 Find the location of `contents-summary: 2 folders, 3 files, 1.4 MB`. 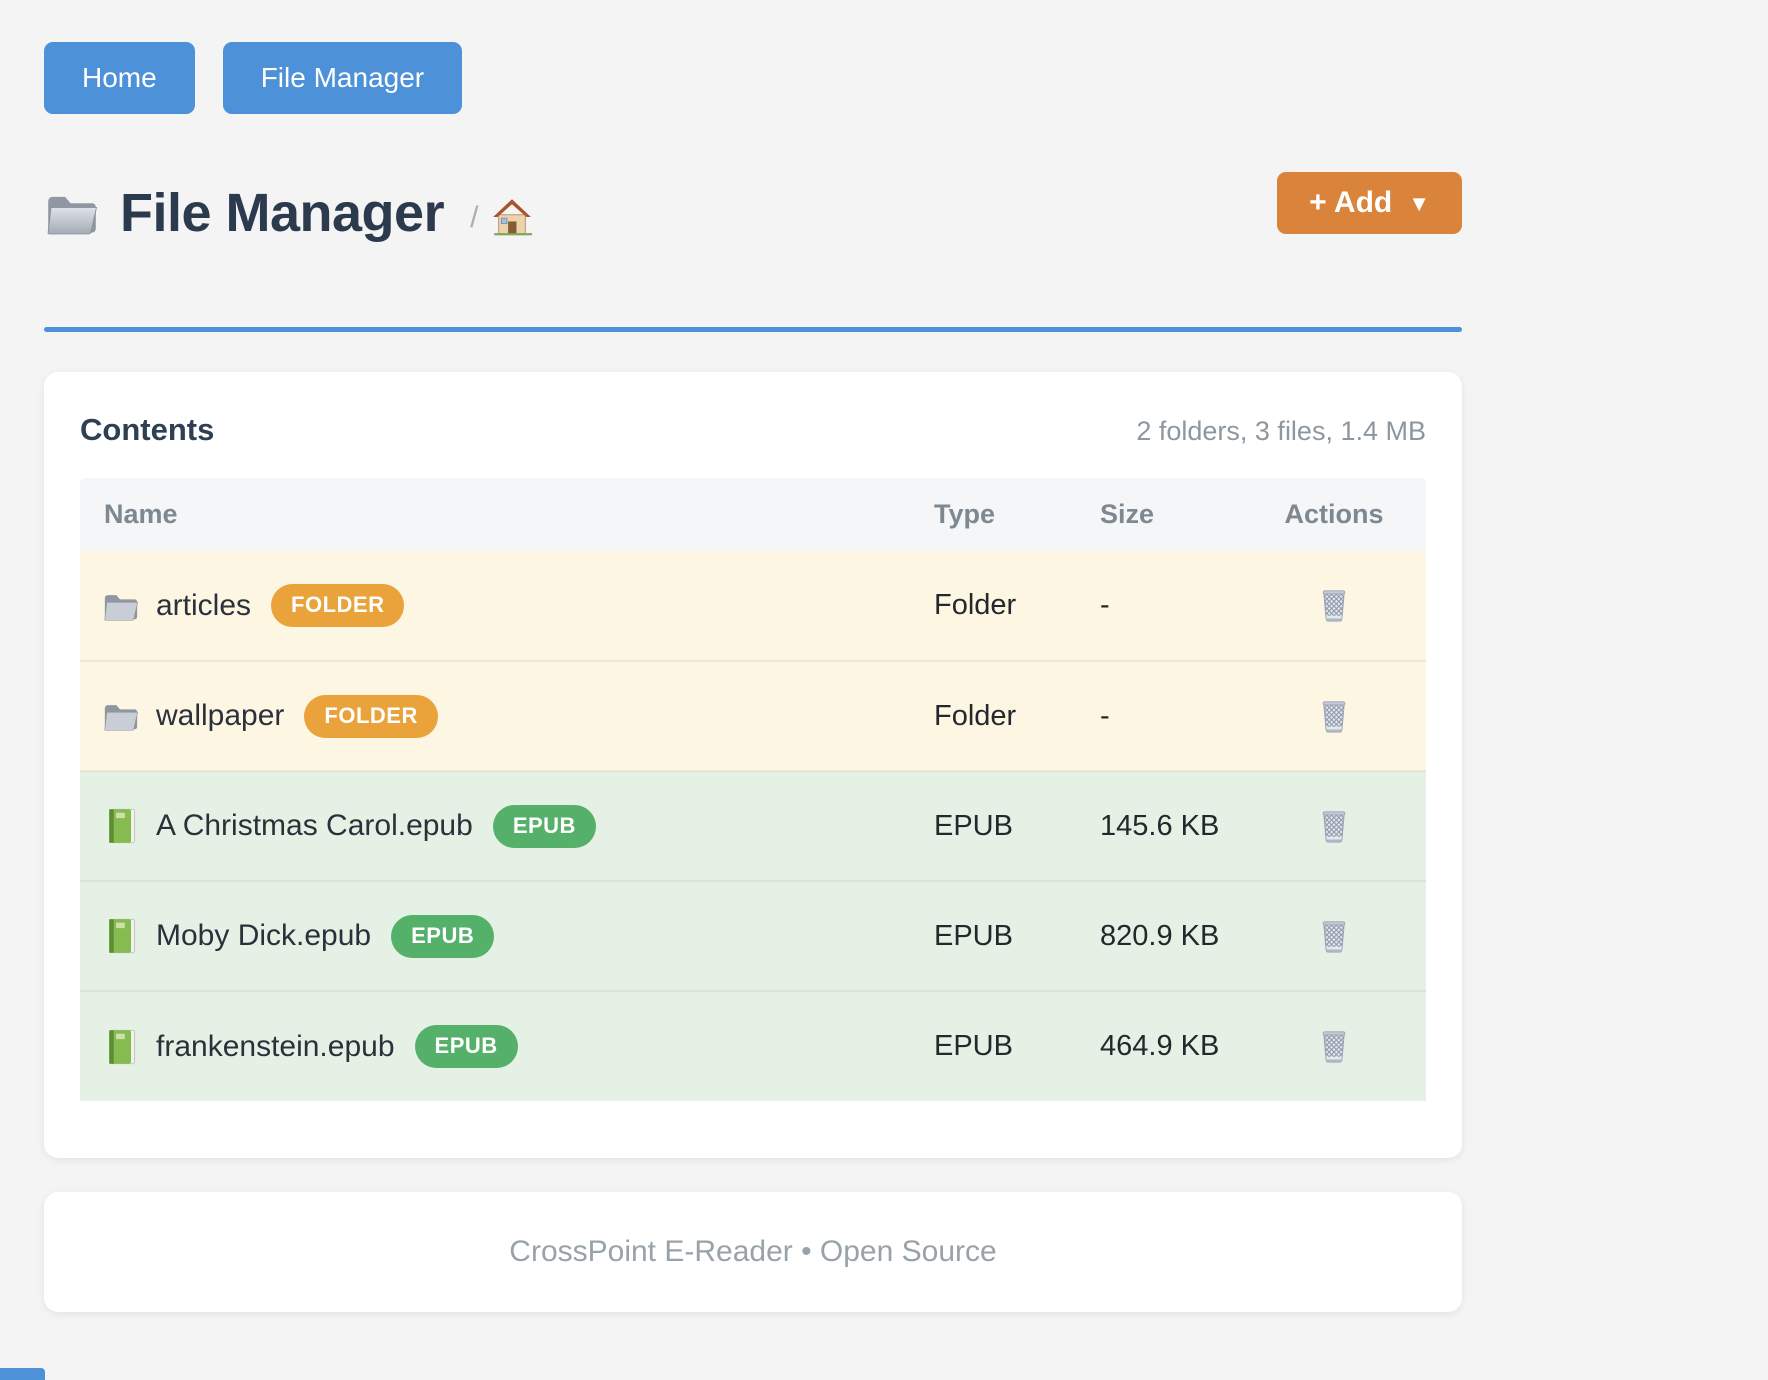

contents-summary: 2 folders, 3 files, 1.4 MB is located at coordinates (1281, 431).